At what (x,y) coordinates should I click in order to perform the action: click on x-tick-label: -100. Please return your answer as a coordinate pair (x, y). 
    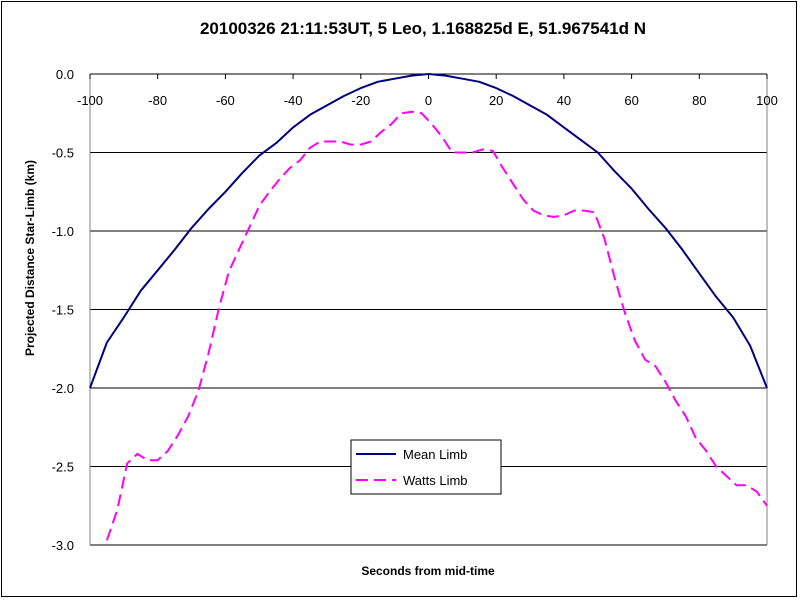
    Looking at the image, I should click on (90, 100).